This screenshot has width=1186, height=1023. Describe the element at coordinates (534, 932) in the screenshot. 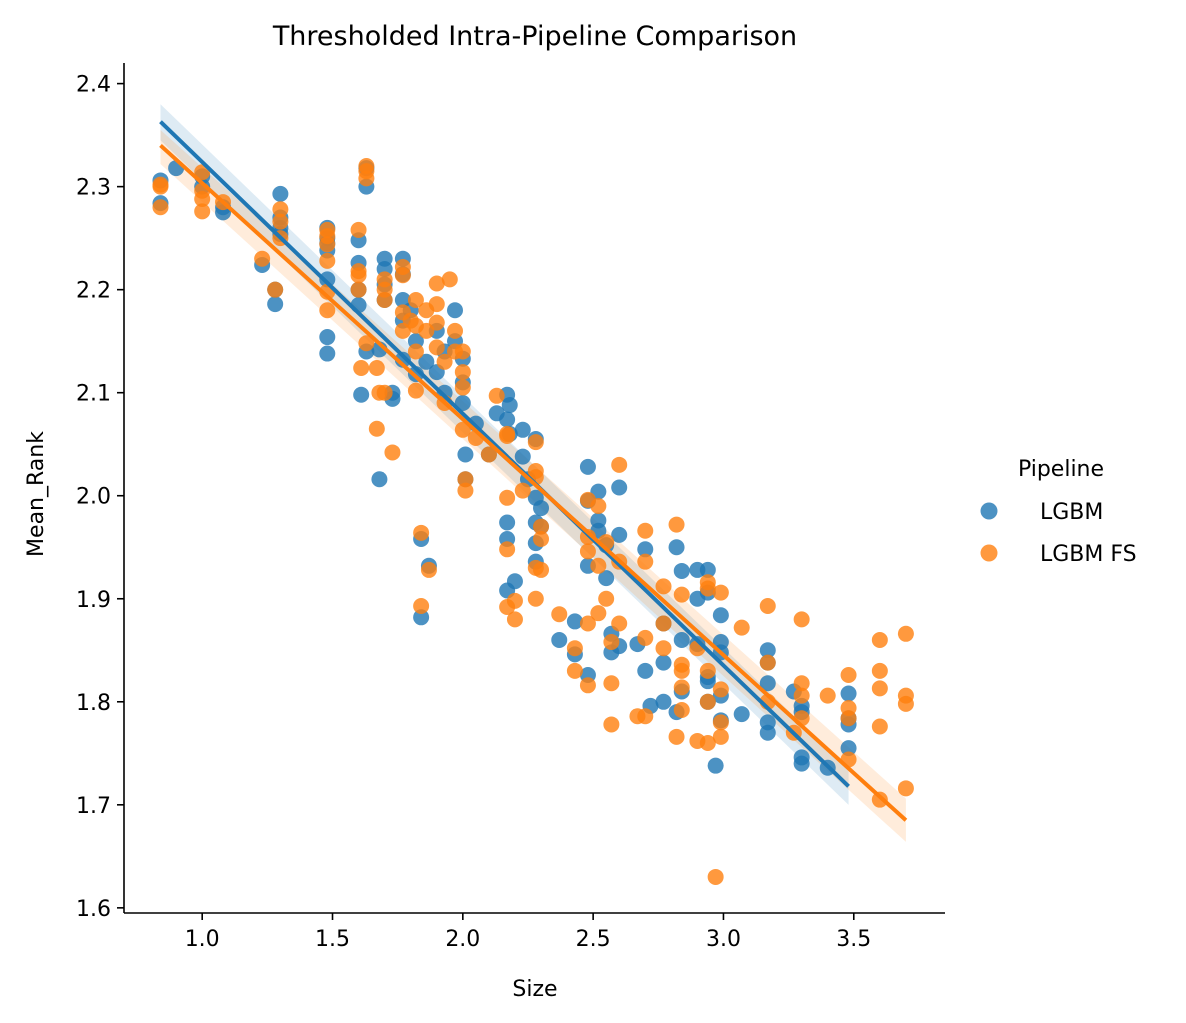

I see `x-axis: 1.0 1.5 2.0 2.5 3.0 3.5` at that location.